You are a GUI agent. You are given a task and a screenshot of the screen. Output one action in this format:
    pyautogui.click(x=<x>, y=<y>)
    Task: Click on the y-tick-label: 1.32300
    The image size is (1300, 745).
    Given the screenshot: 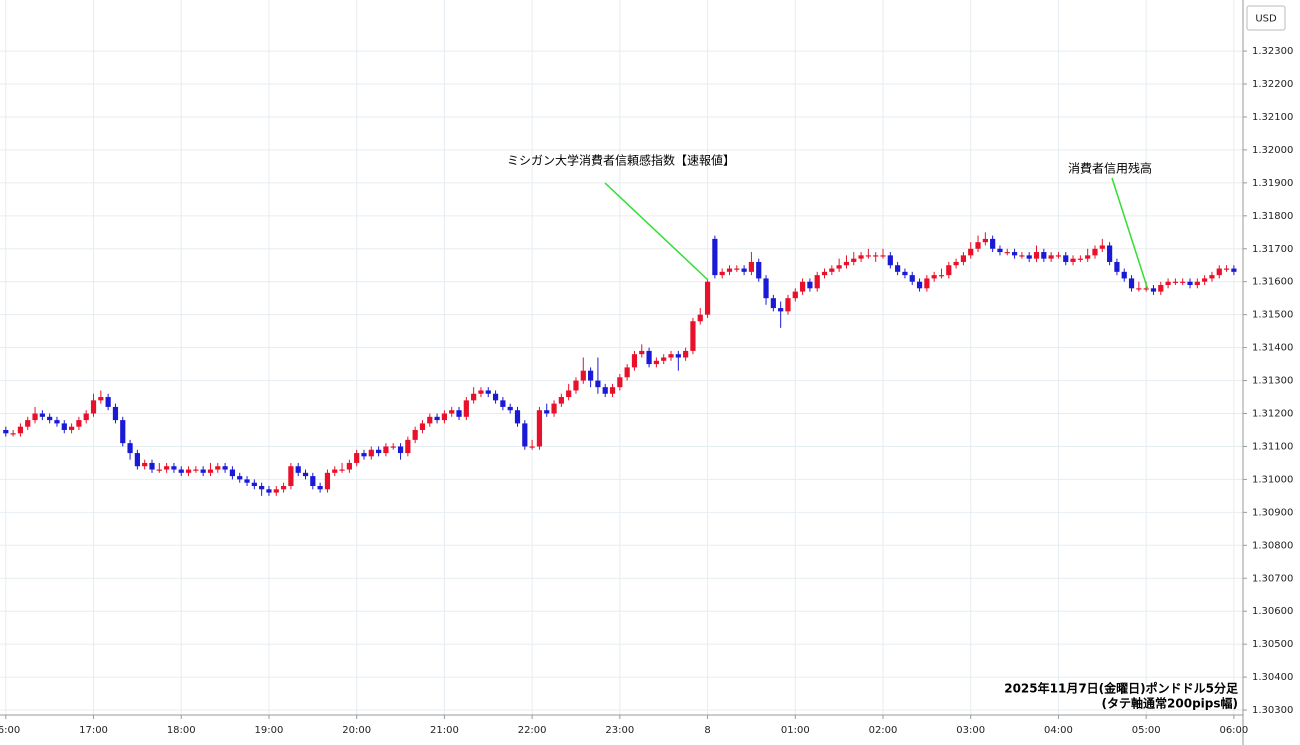 What is the action you would take?
    pyautogui.click(x=1272, y=51)
    